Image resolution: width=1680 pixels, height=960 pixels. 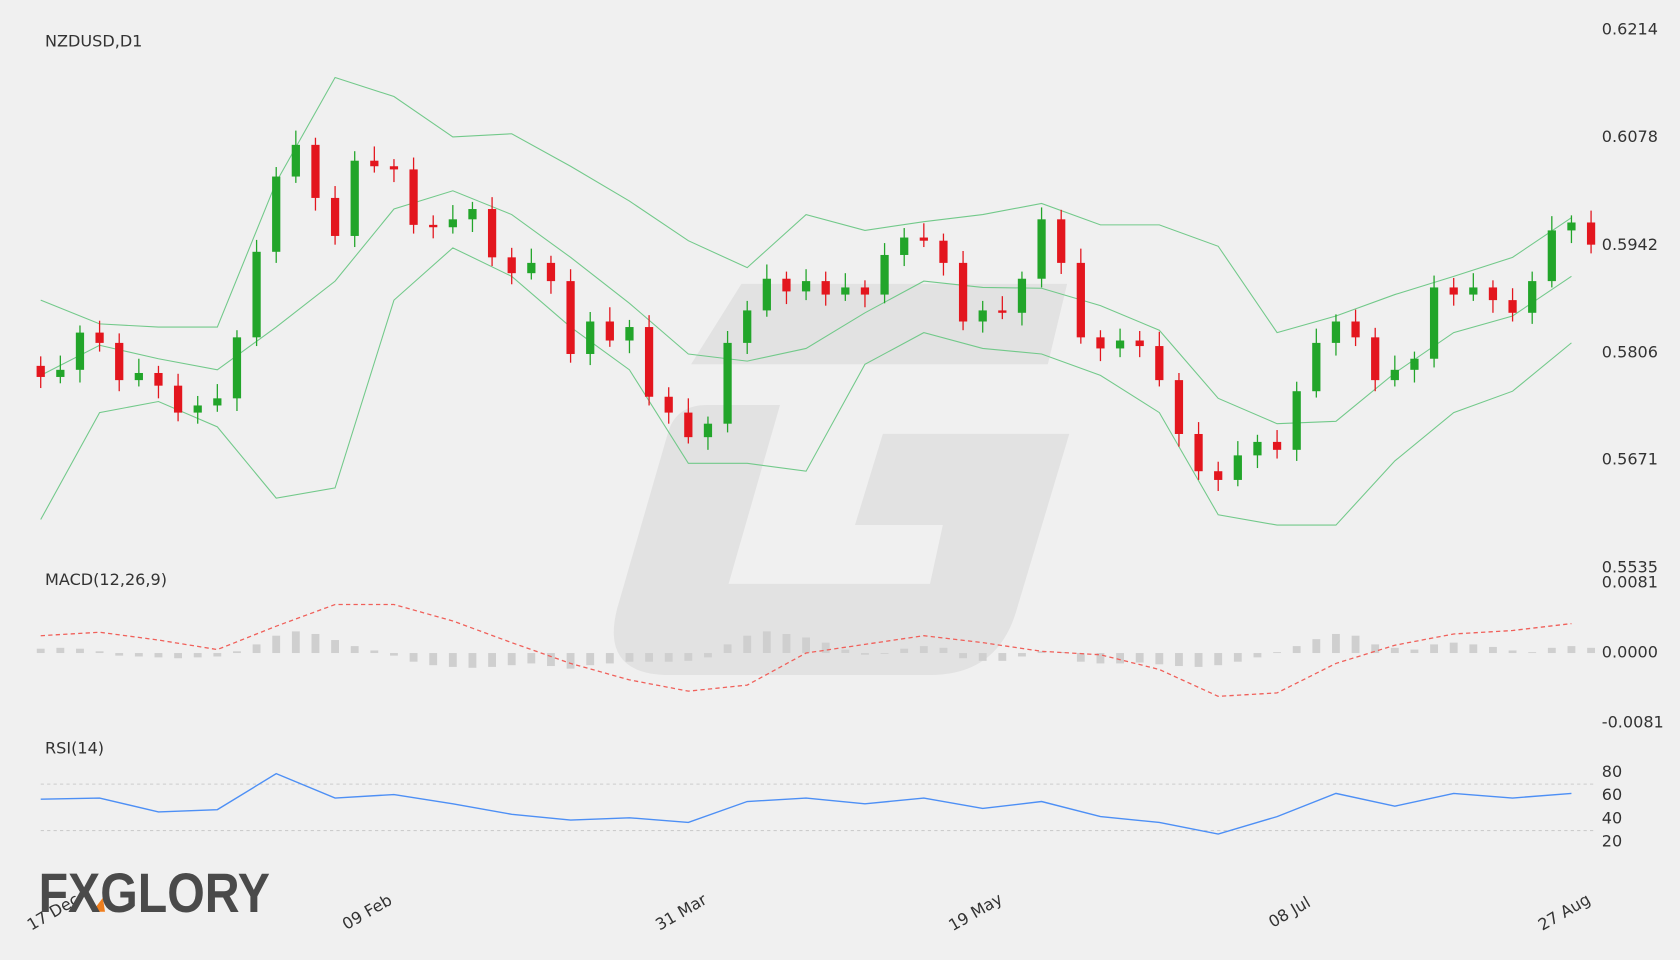 What do you see at coordinates (1630, 566) in the screenshot?
I see `y-tick-label: 0.5535` at bounding box center [1630, 566].